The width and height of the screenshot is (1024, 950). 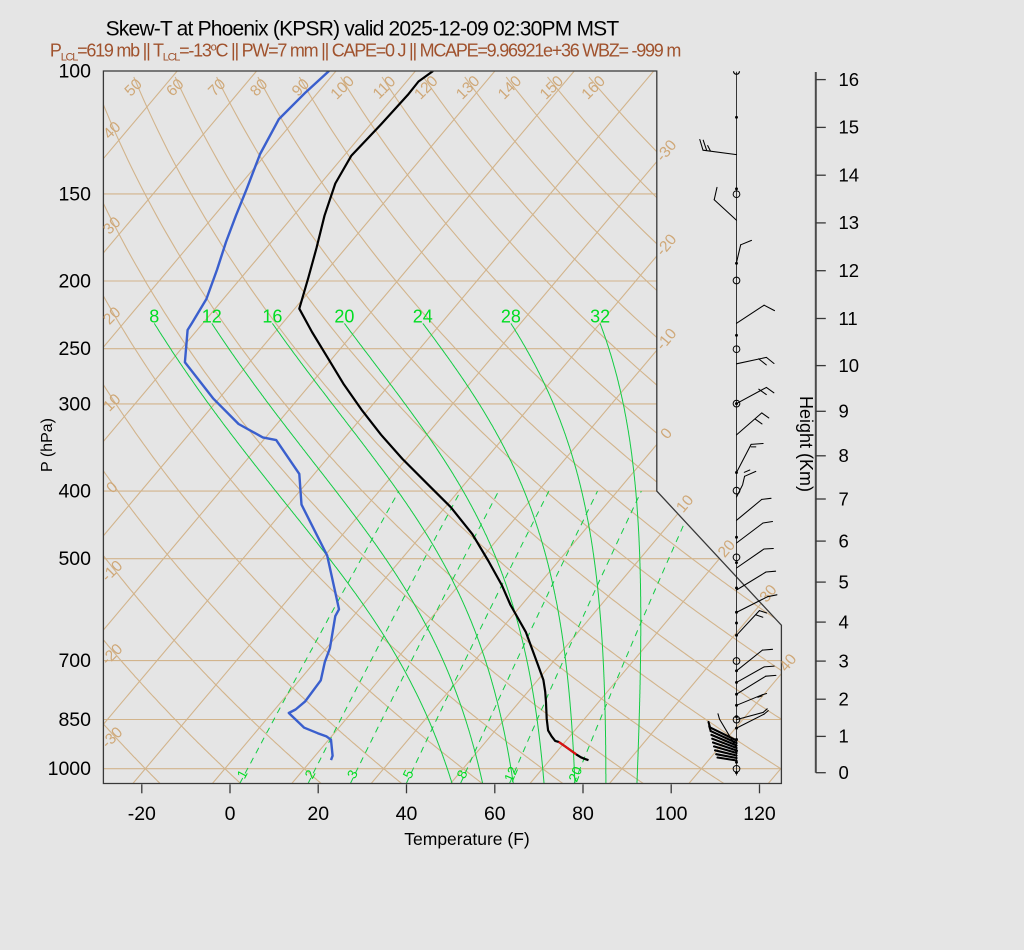 What do you see at coordinates (466, 839) in the screenshot?
I see `svg-text: Temperature (F)` at bounding box center [466, 839].